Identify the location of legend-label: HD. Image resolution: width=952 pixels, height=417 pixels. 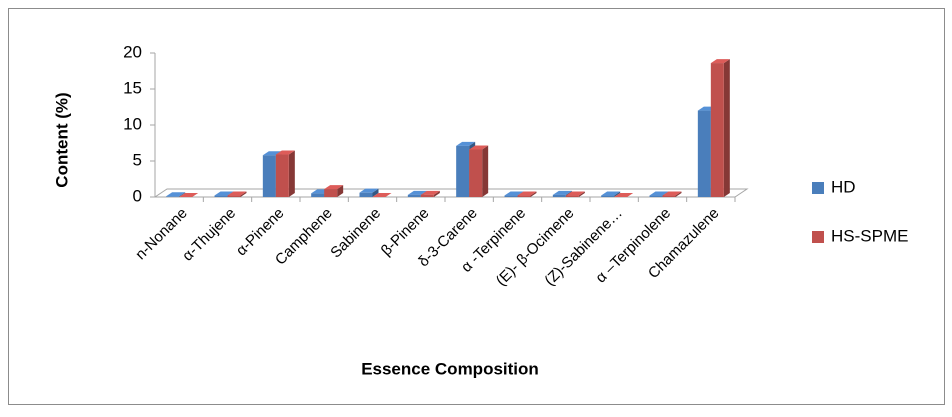
(843, 186).